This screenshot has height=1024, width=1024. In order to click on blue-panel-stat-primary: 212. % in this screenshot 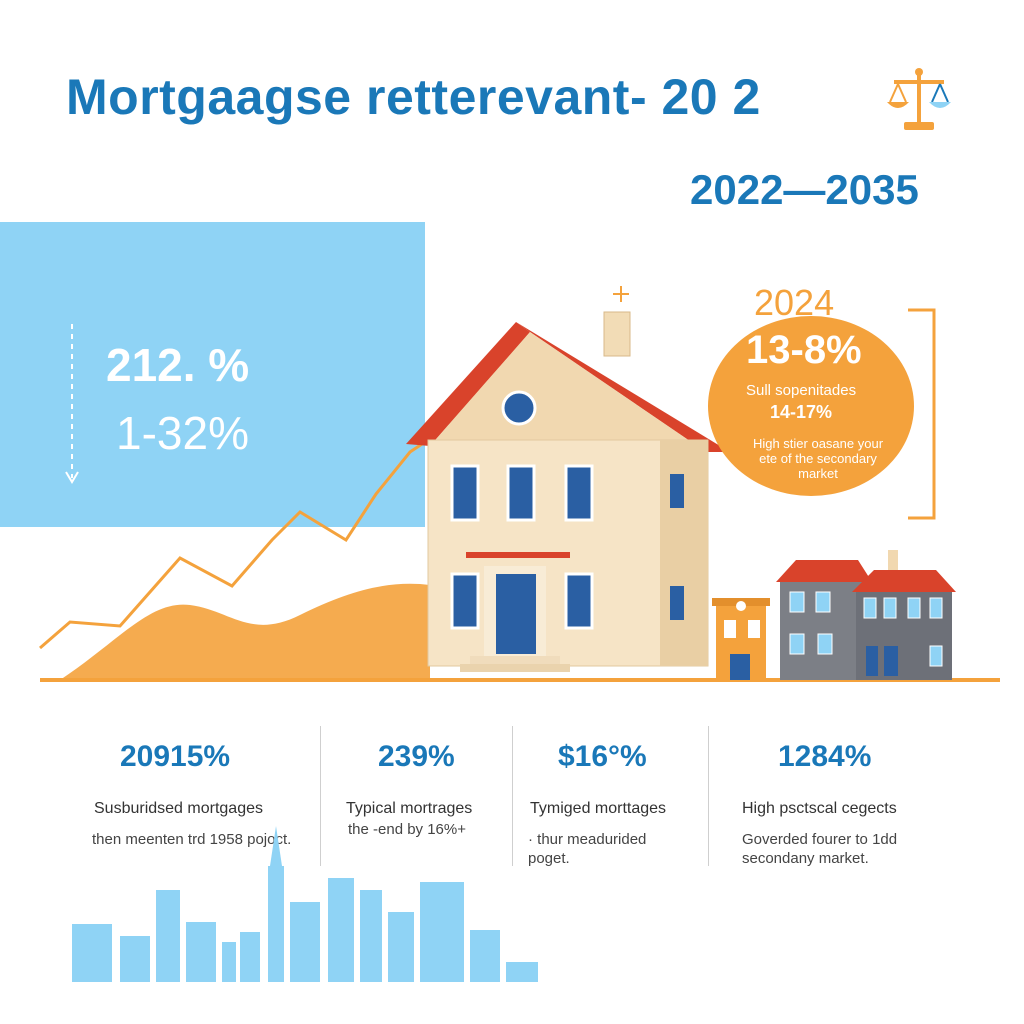, I will do `click(178, 365)`.